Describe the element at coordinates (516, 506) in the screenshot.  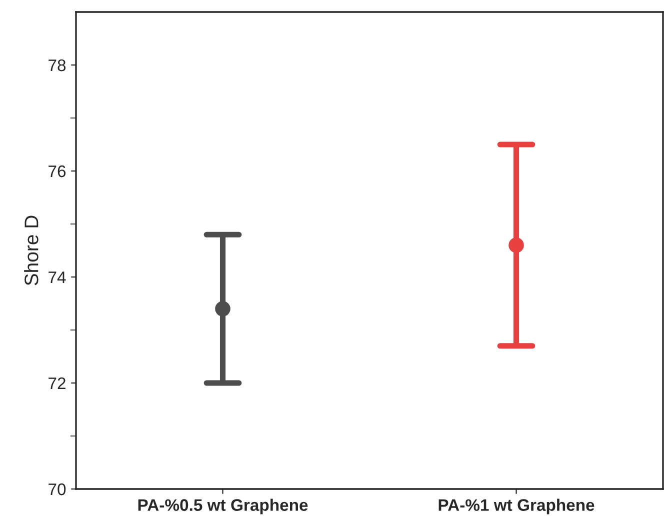
I see `x-tick-label: PA-%1 wt Graphene` at that location.